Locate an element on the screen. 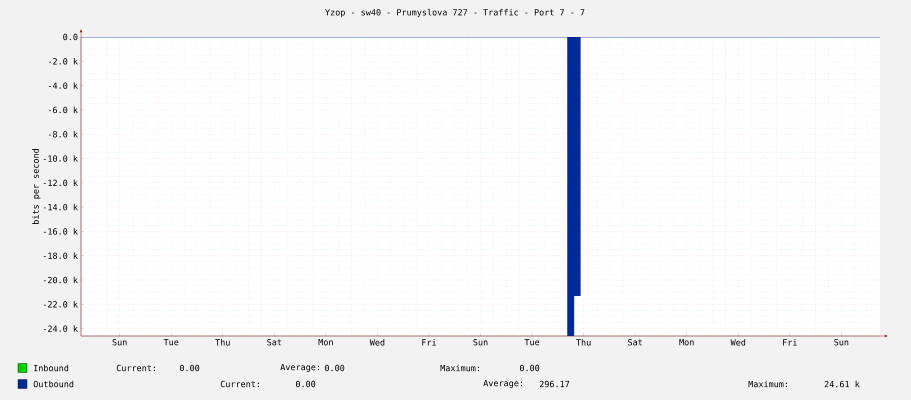  legend-label: Inbound is located at coordinates (51, 368).